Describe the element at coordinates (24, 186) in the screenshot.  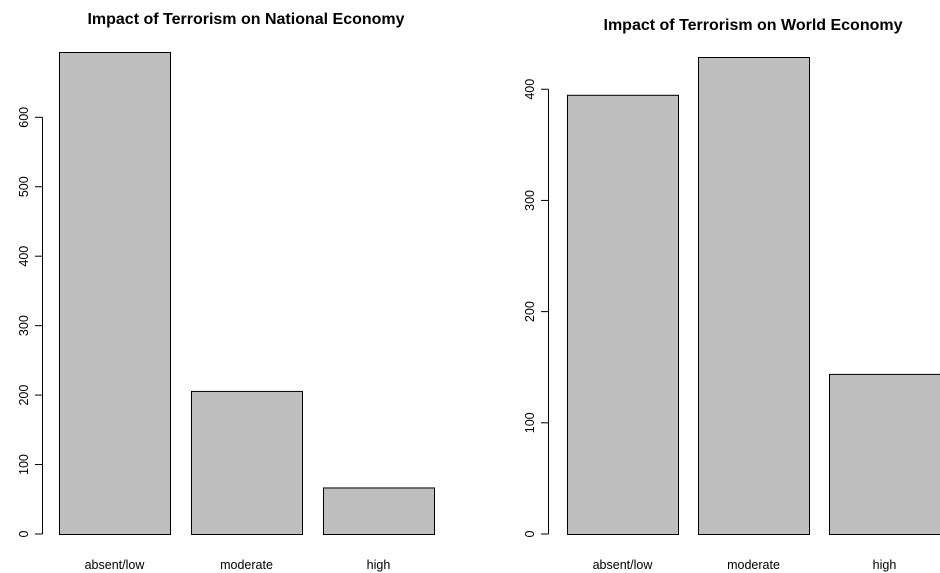
I see `y-tick-label: 500` at that location.